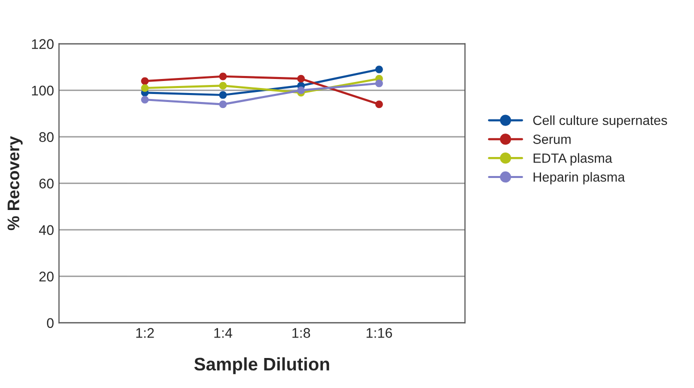  What do you see at coordinates (223, 333) in the screenshot?
I see `x-tick-label: 1:4` at bounding box center [223, 333].